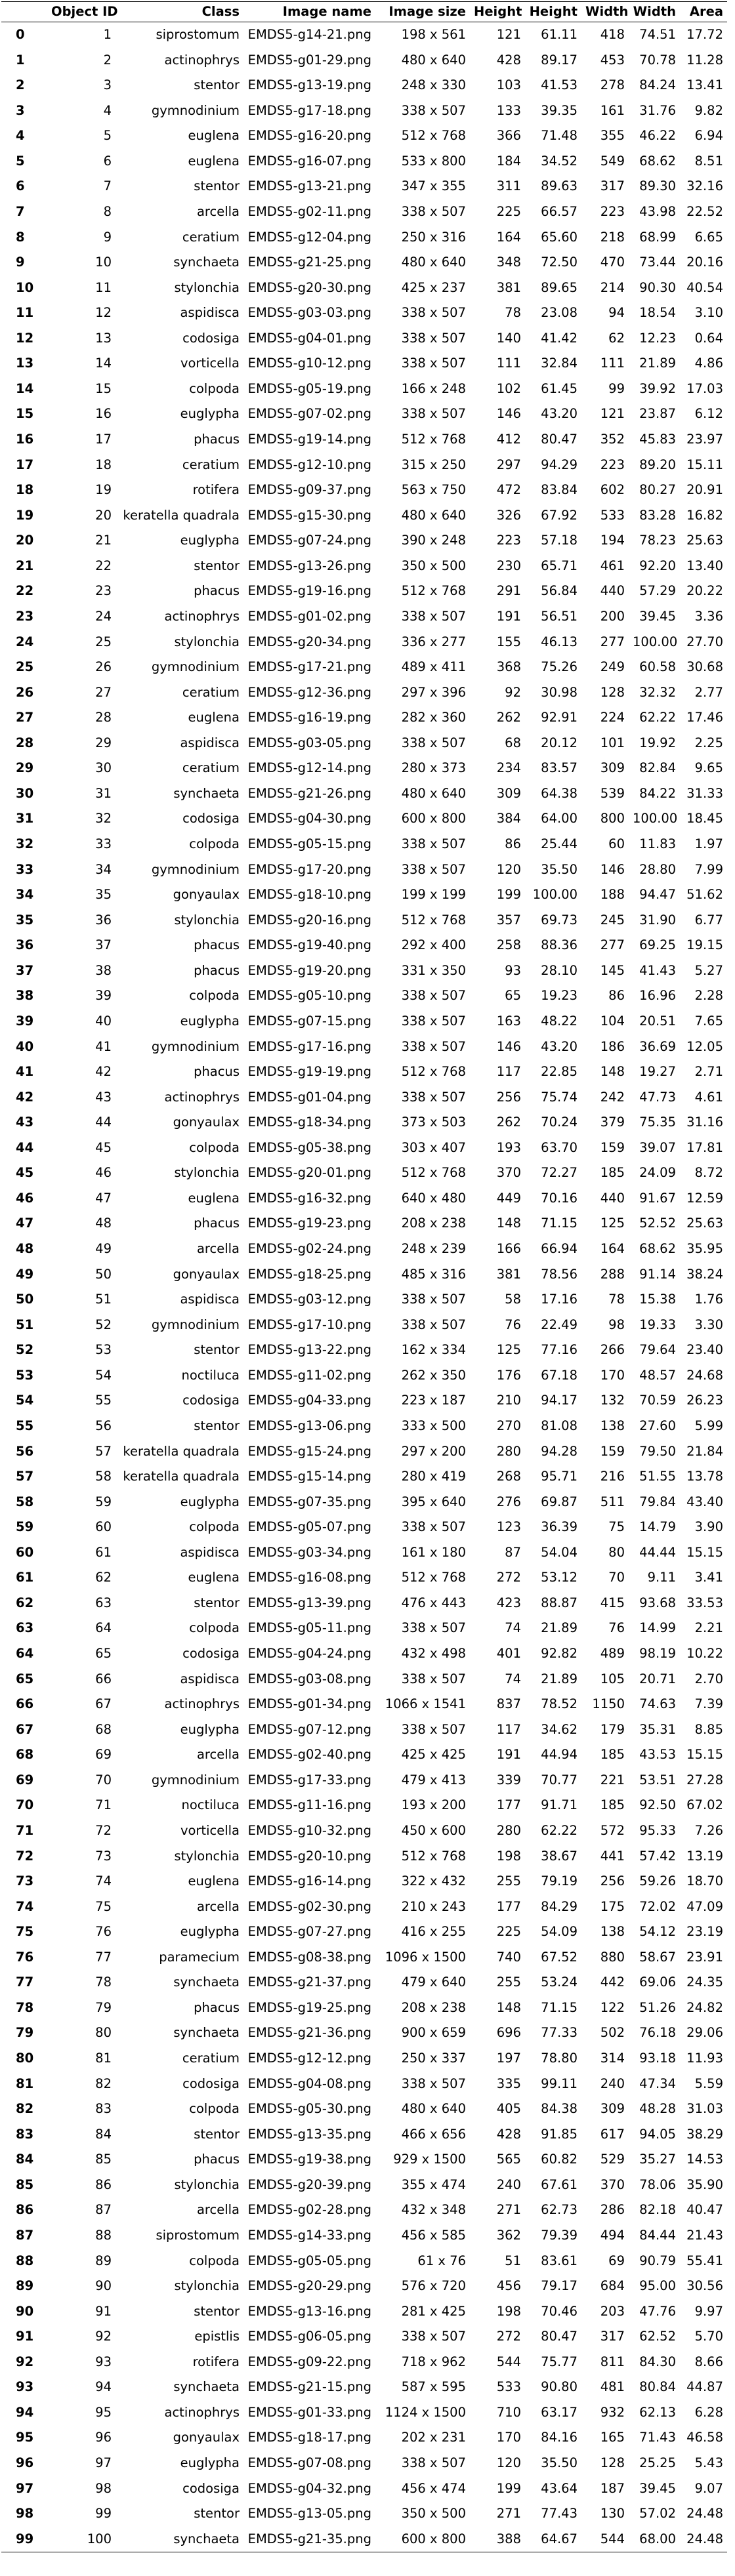 The width and height of the screenshot is (735, 2576). What do you see at coordinates (25, 895) in the screenshot?
I see `cell-row-index: 34` at bounding box center [25, 895].